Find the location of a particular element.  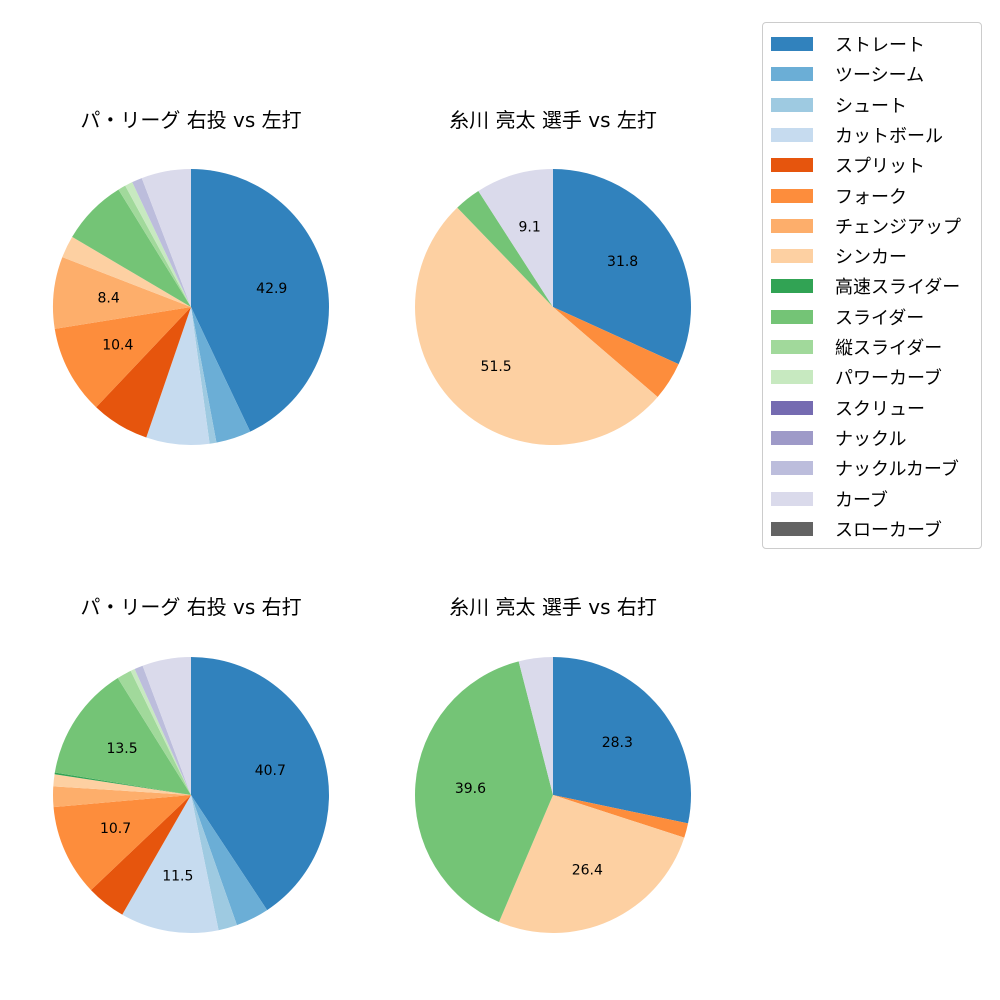

slice-percent-label: 51.5 is located at coordinates (496, 367).